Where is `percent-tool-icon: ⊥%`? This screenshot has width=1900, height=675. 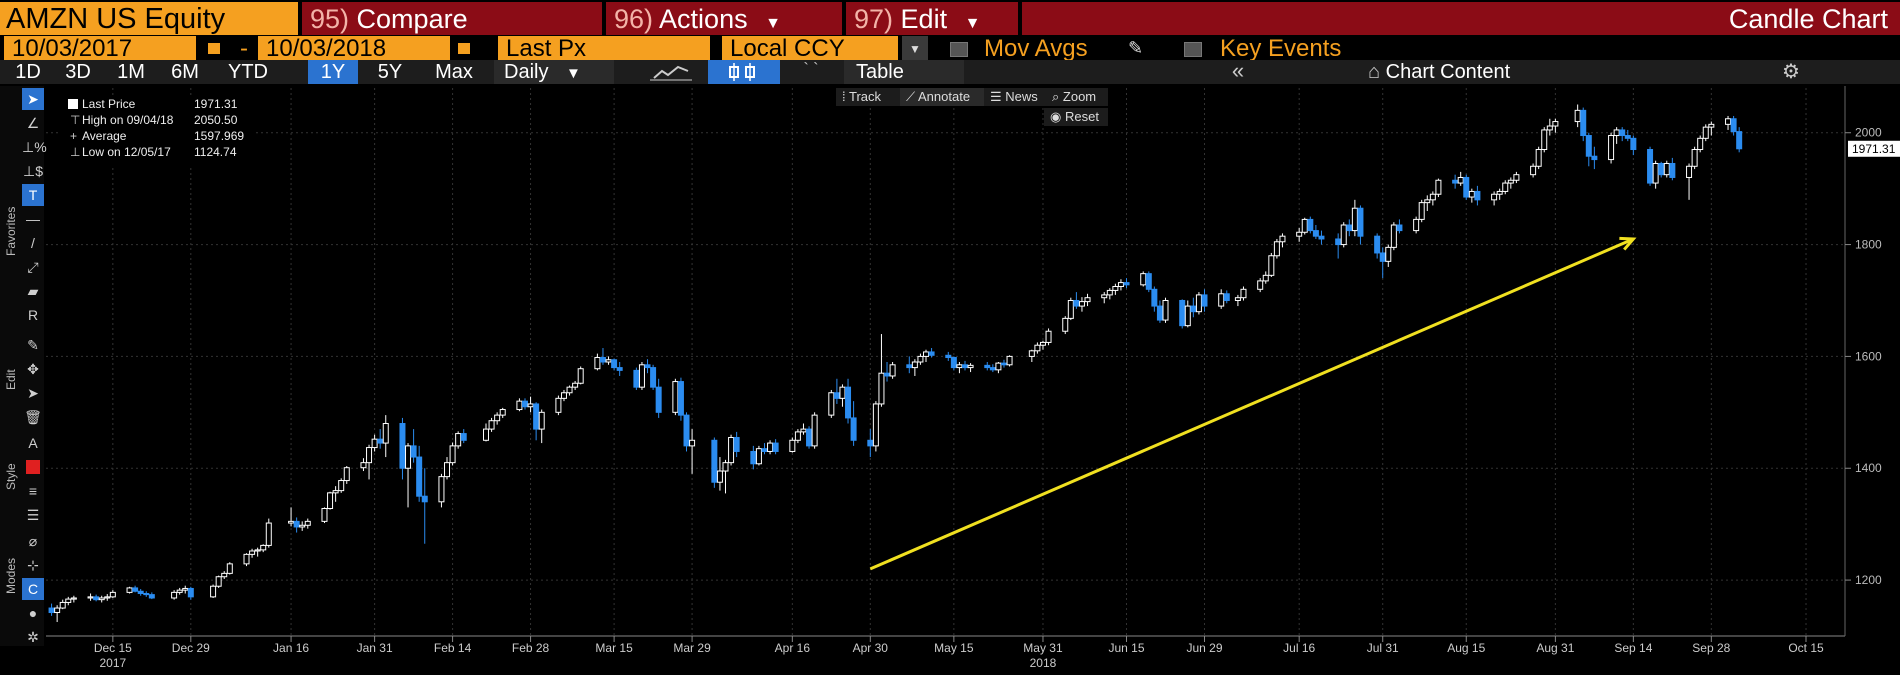 percent-tool-icon: ⊥% is located at coordinates (34, 147).